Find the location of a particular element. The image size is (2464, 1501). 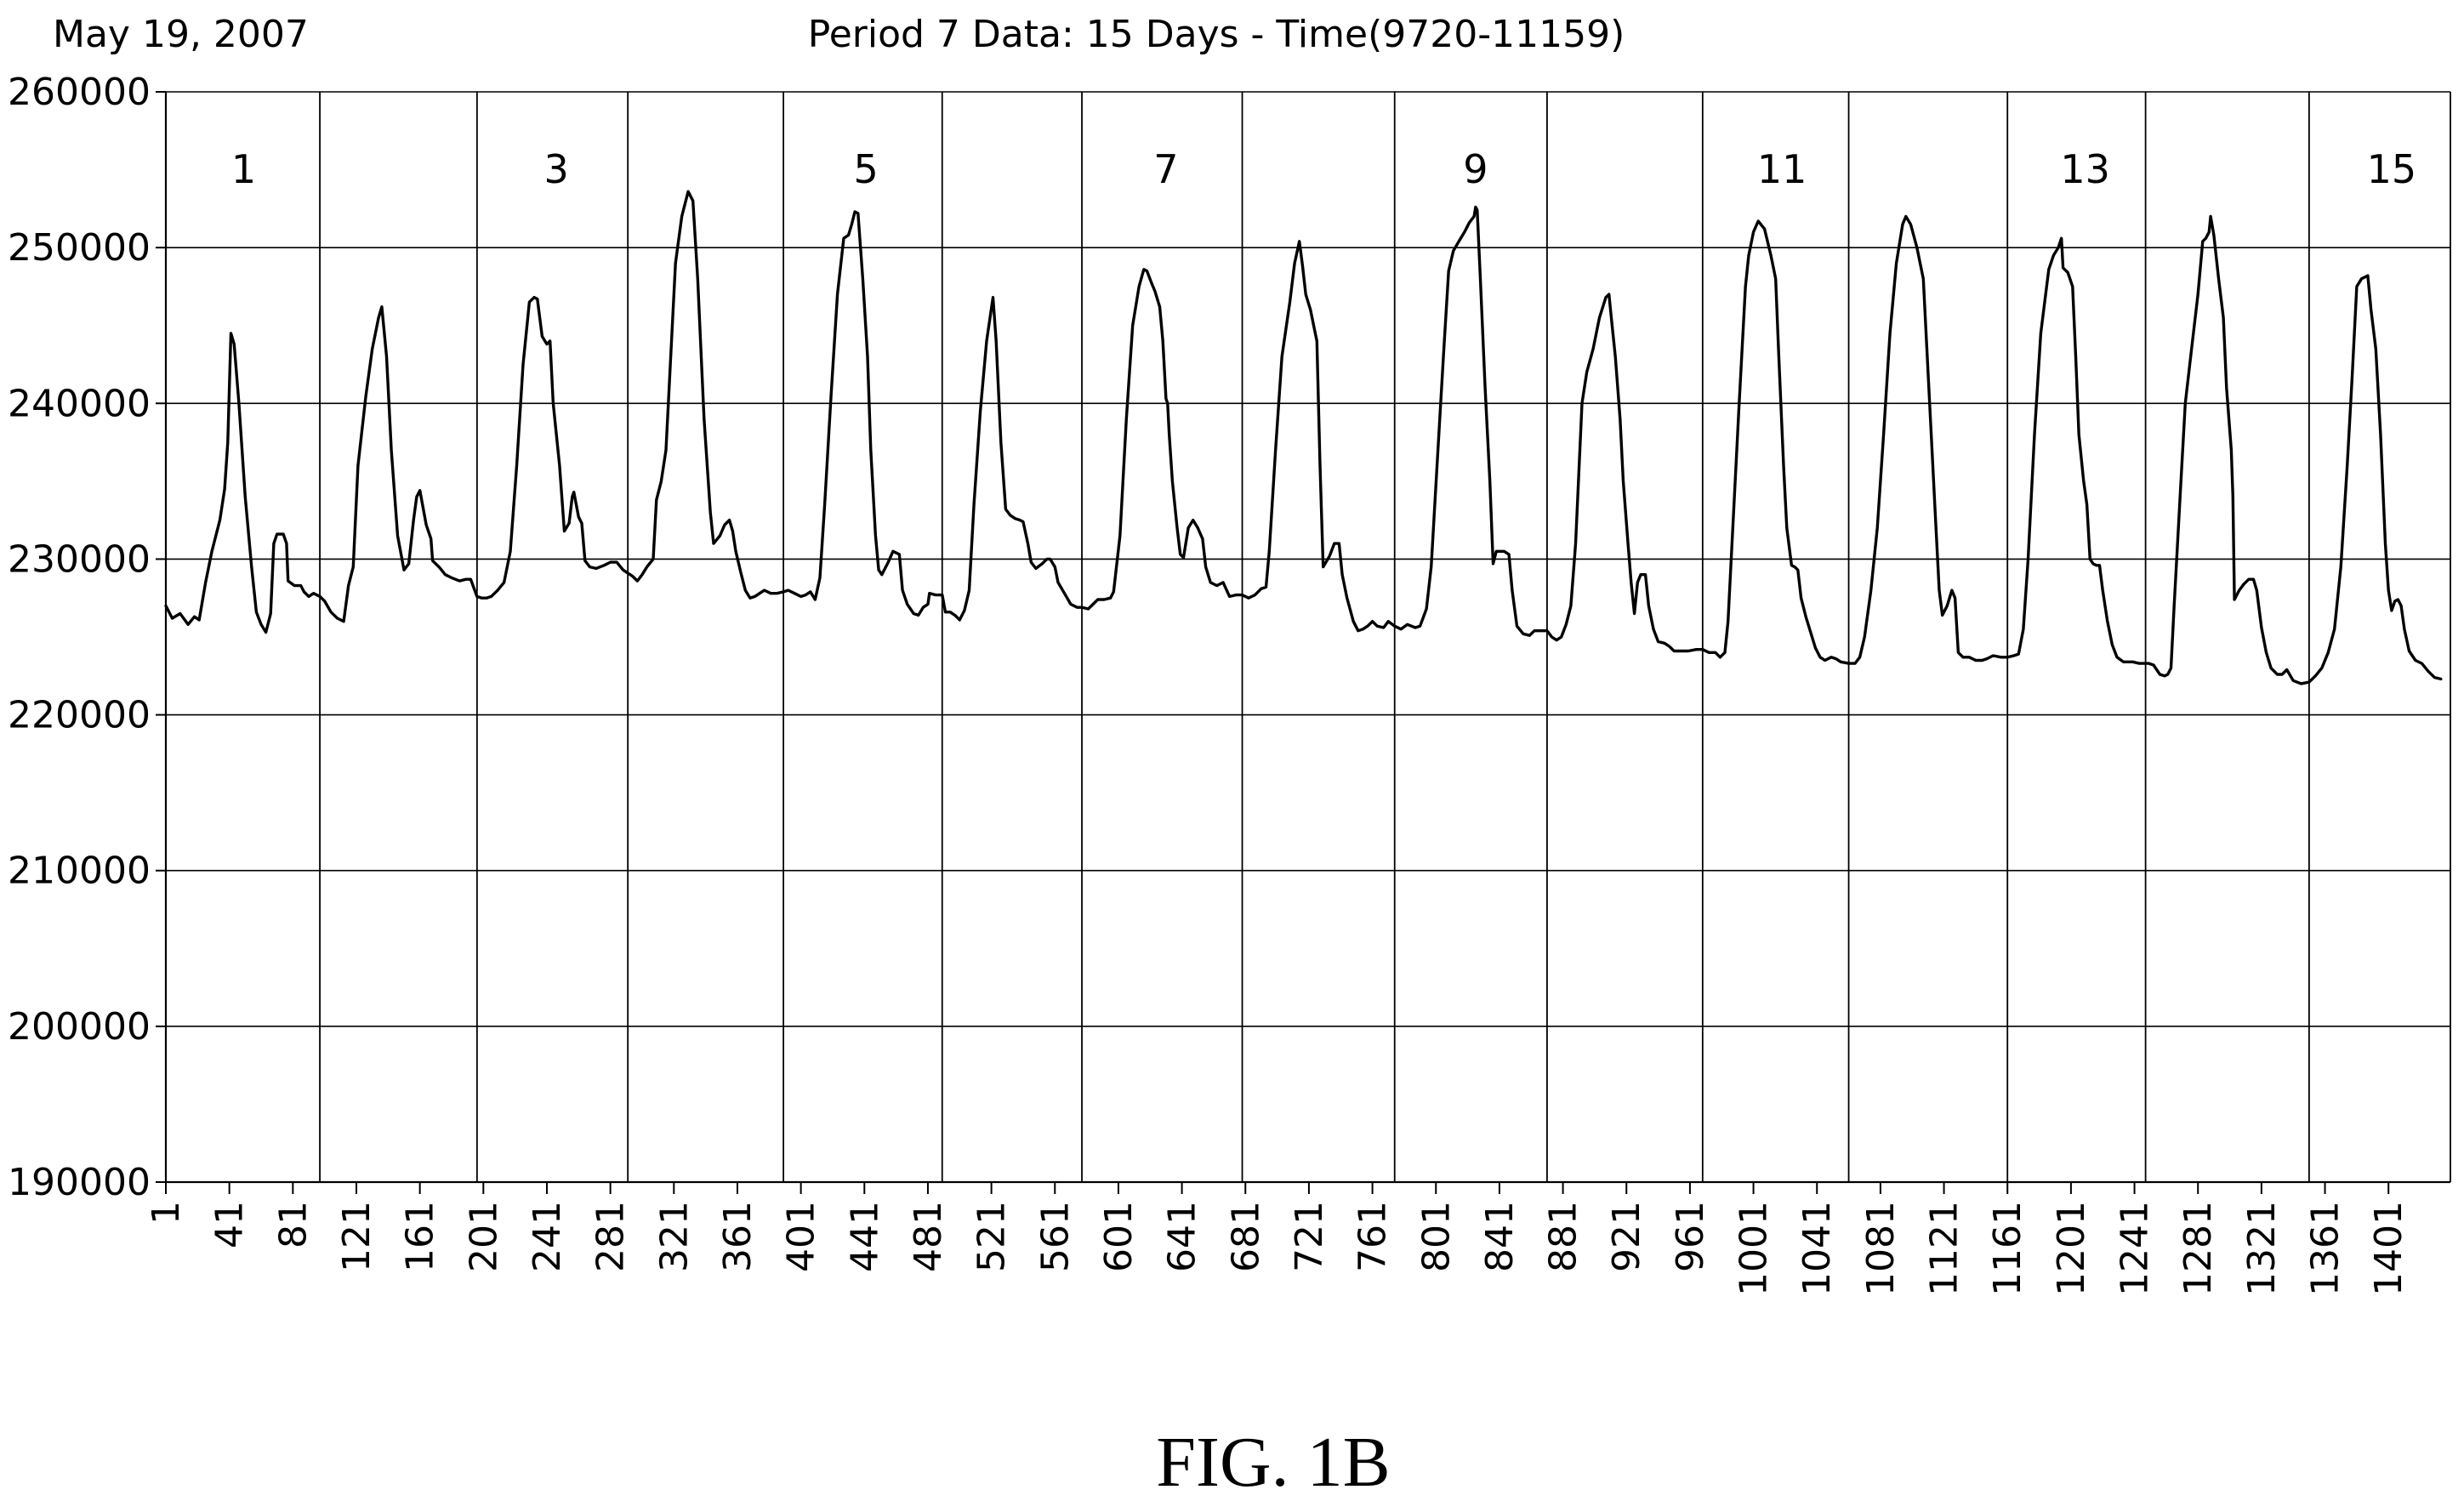

day-label: 1 is located at coordinates (243, 169).